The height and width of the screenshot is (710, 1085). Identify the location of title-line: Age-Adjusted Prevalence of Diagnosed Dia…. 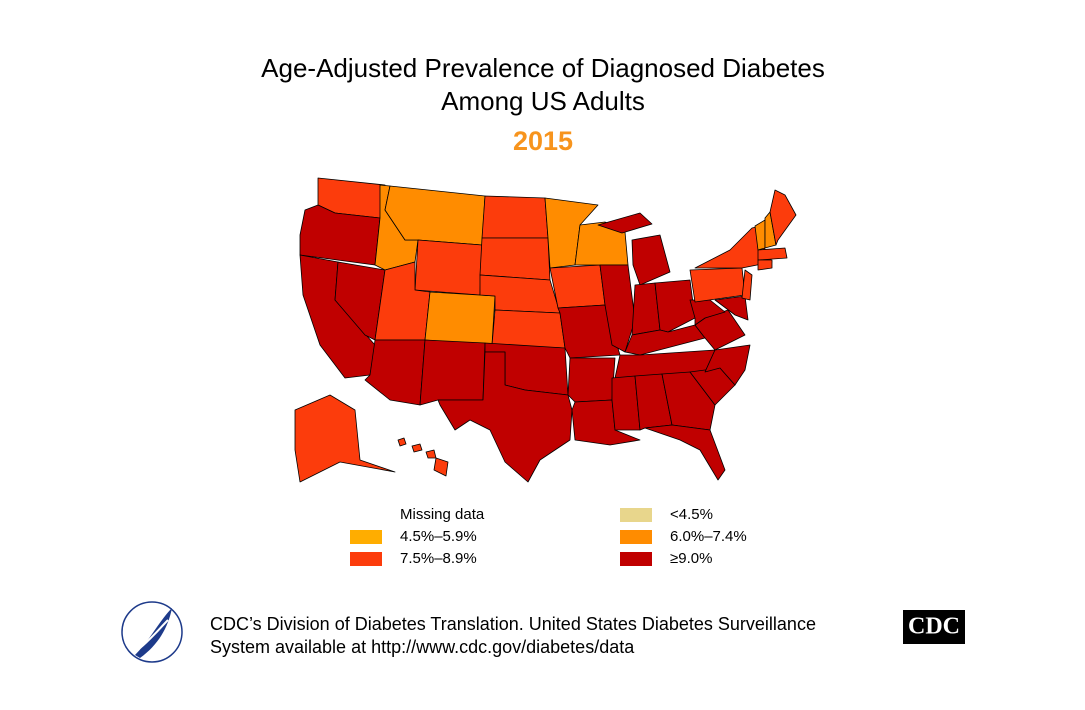
(543, 68).